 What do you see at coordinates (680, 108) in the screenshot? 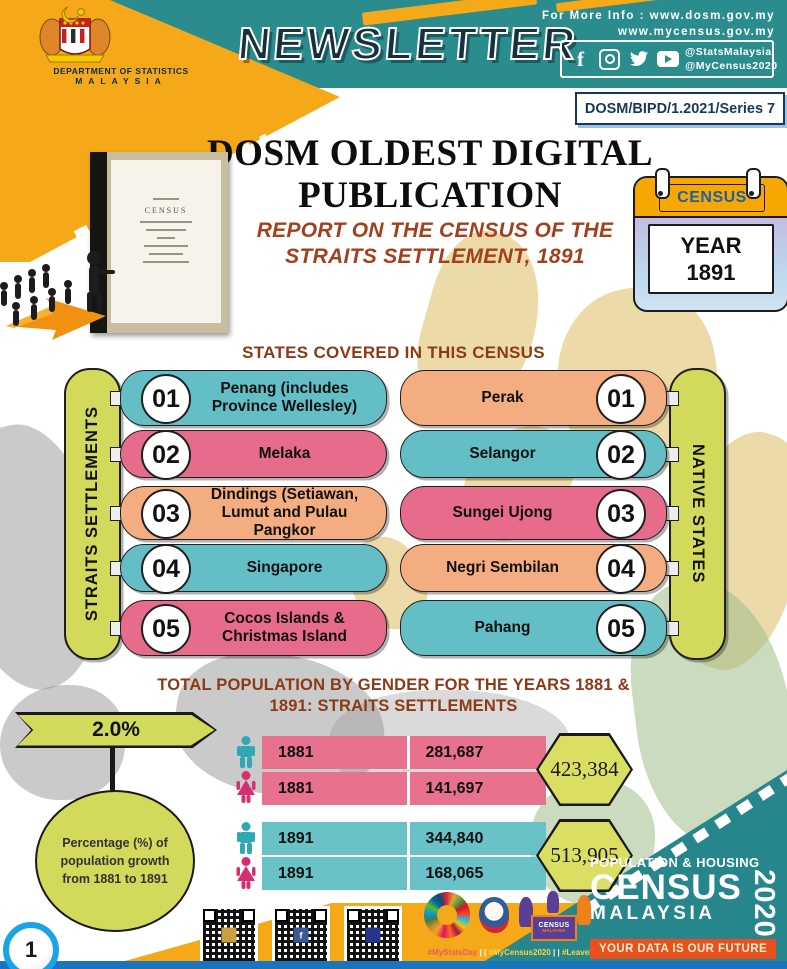
I see `series-badge: DOSM/BIPD/1.2021/Series 7` at bounding box center [680, 108].